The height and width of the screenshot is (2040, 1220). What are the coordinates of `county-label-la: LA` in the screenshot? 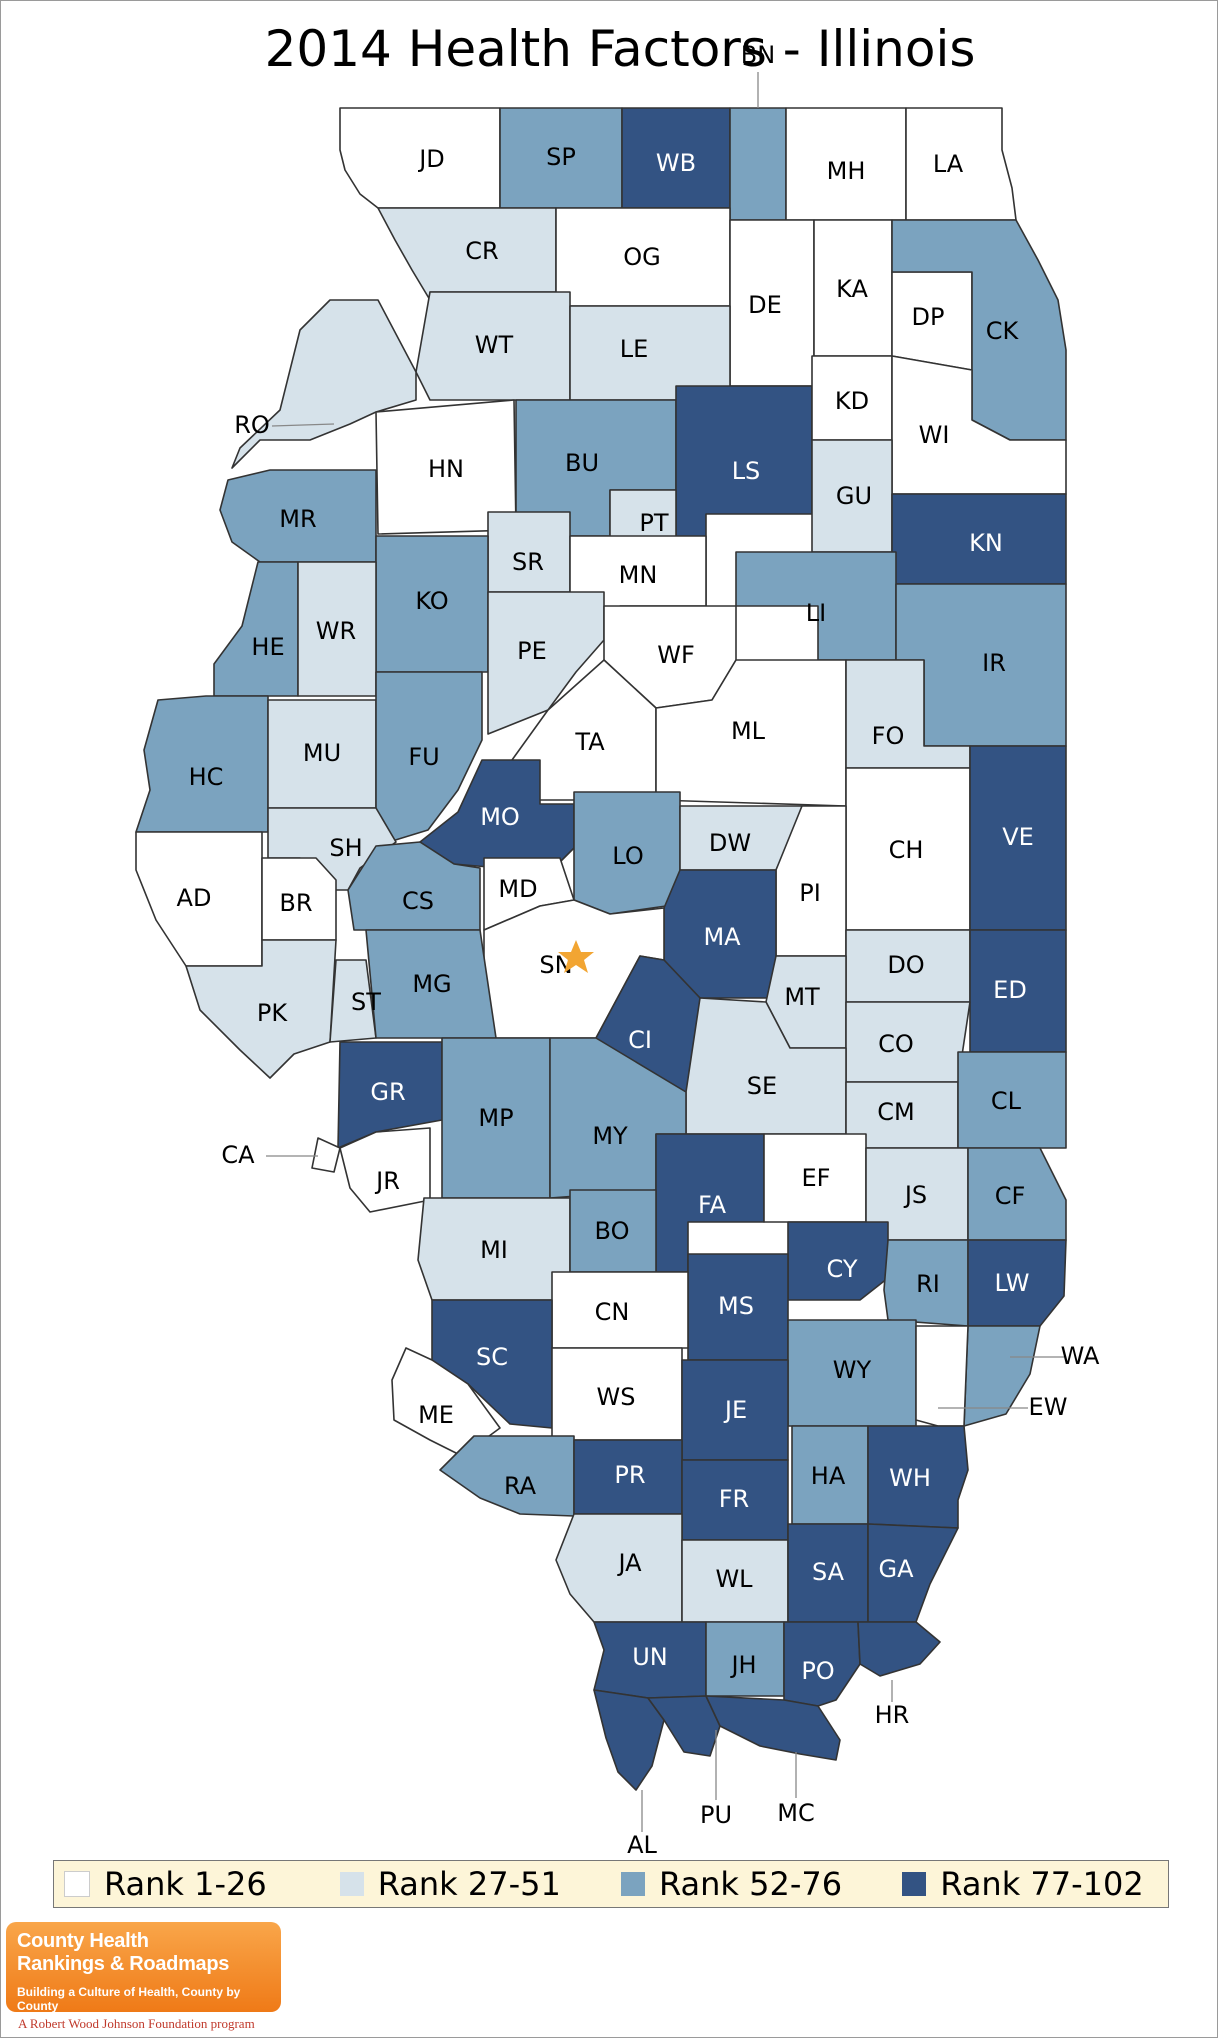 It's located at (948, 164).